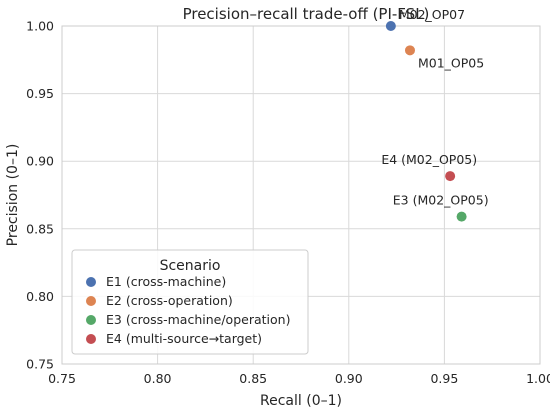 The height and width of the screenshot is (414, 550). What do you see at coordinates (40, 228) in the screenshot?
I see `y-tick-label: 0.85` at bounding box center [40, 228].